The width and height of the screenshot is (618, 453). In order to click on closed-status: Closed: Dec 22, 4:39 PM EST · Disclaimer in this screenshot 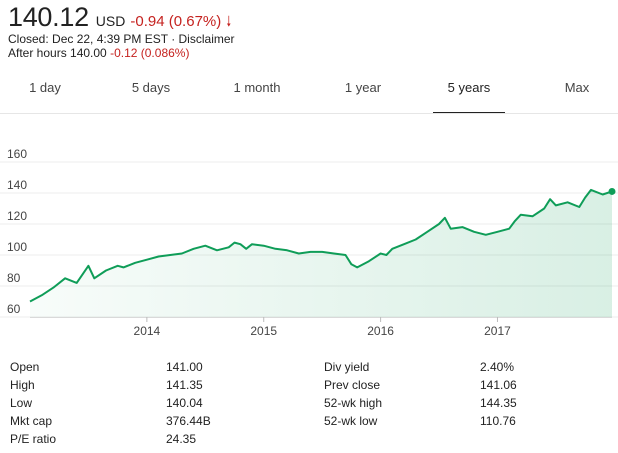, I will do `click(121, 39)`.